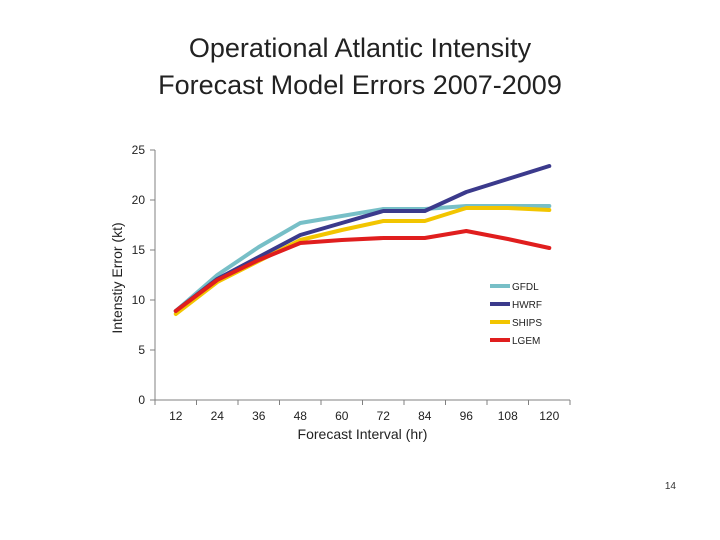 This screenshot has width=720, height=540. What do you see at coordinates (301, 416) in the screenshot?
I see `x-tick-label: 48` at bounding box center [301, 416].